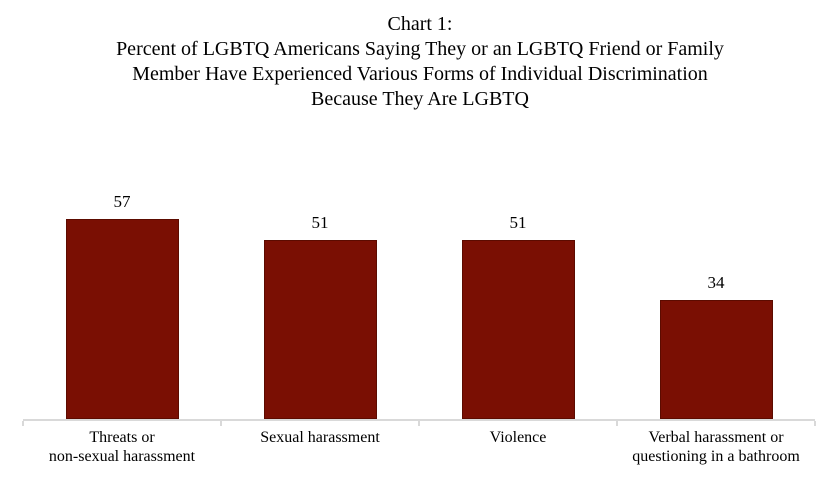 This screenshot has width=840, height=481. Describe the element at coordinates (122, 201) in the screenshot. I see `bar-value-label: 57` at that location.